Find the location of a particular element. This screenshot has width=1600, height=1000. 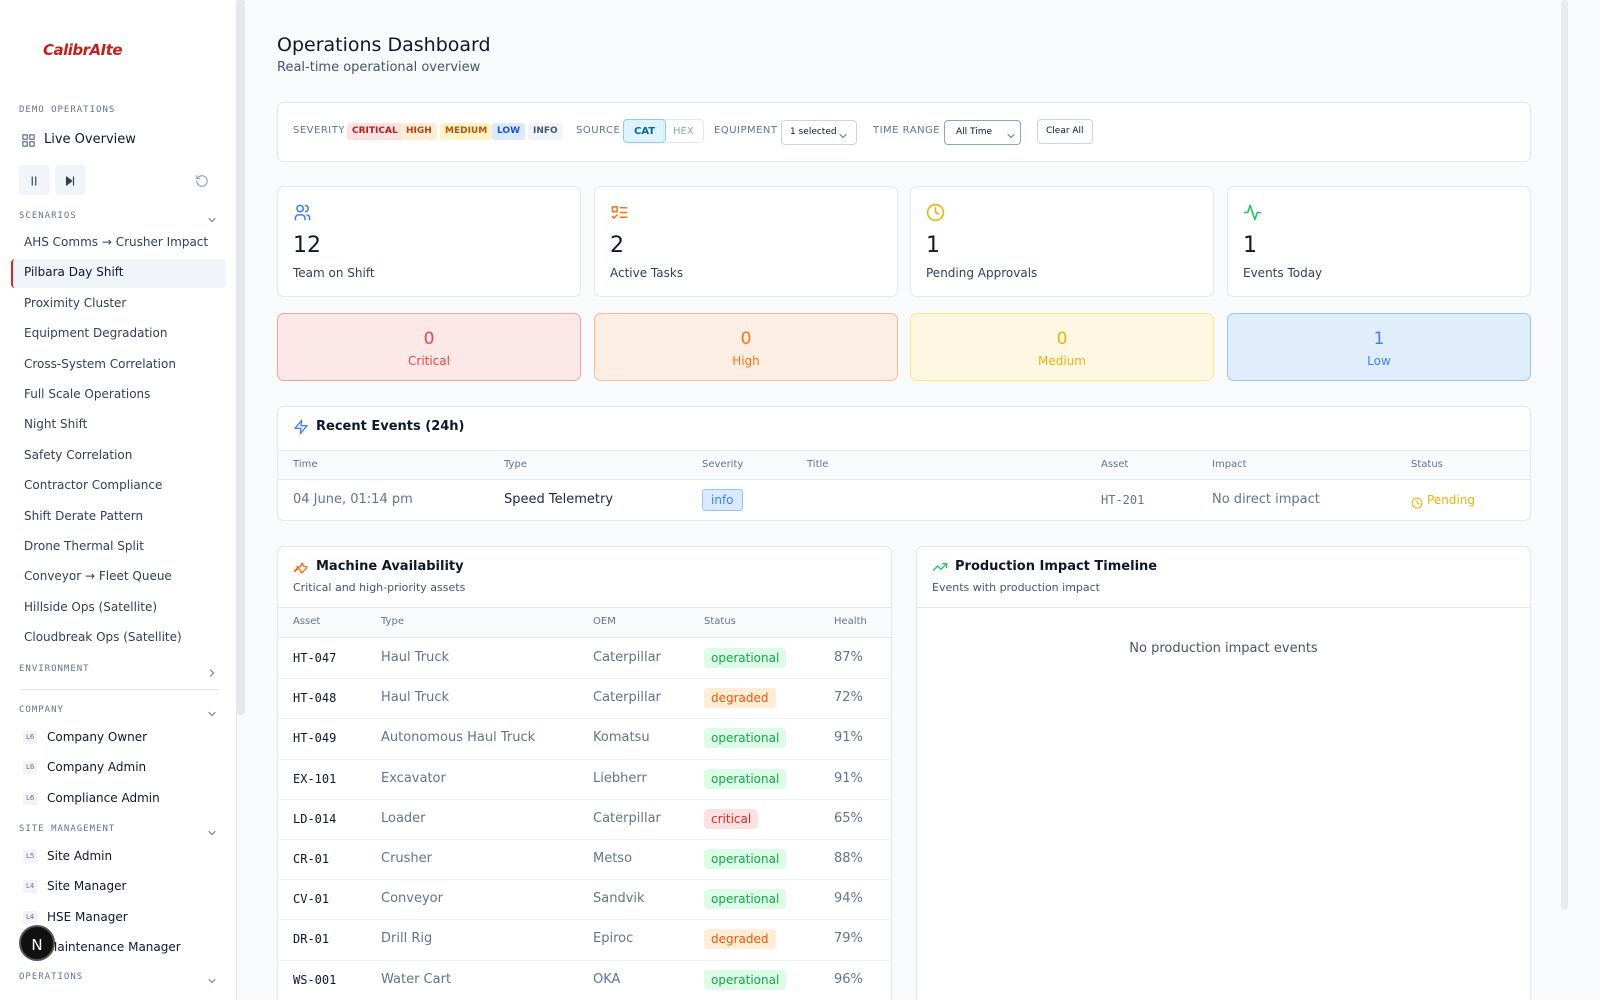

asset-type: Excavator is located at coordinates (413, 778).